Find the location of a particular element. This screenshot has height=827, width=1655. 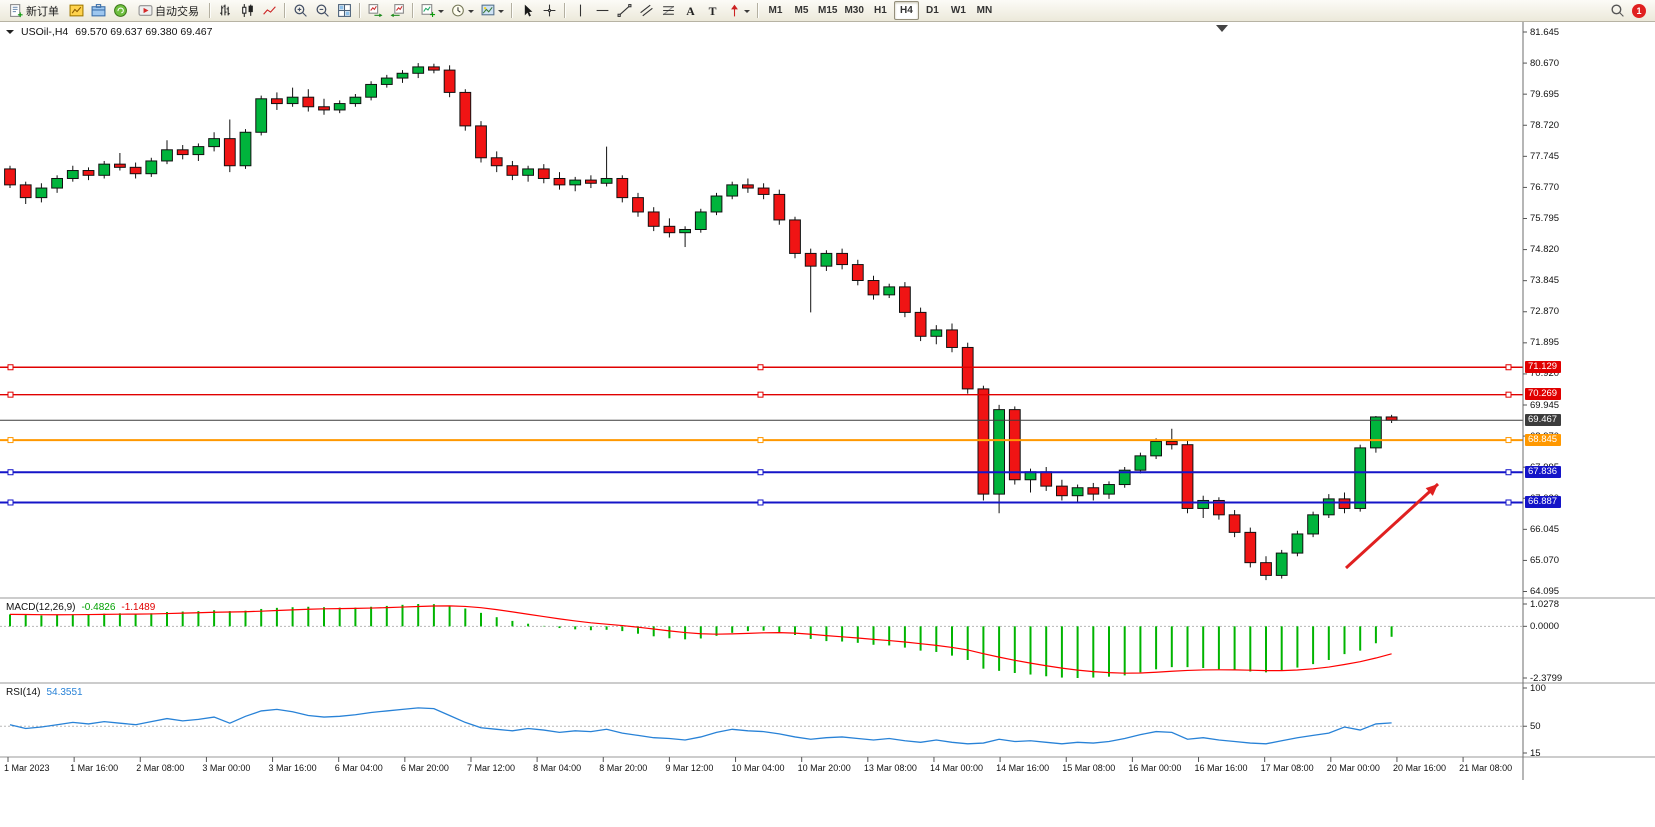

price-line-badge: 67.836 is located at coordinates (1543, 471).